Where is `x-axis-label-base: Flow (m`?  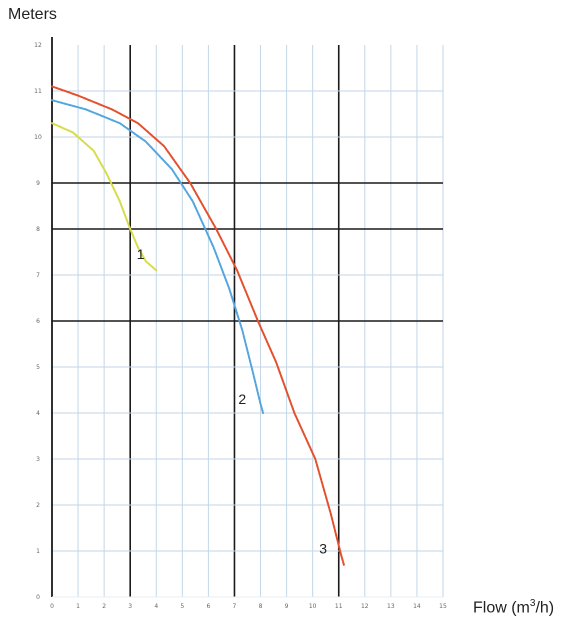
x-axis-label-base: Flow (m is located at coordinates (501, 608).